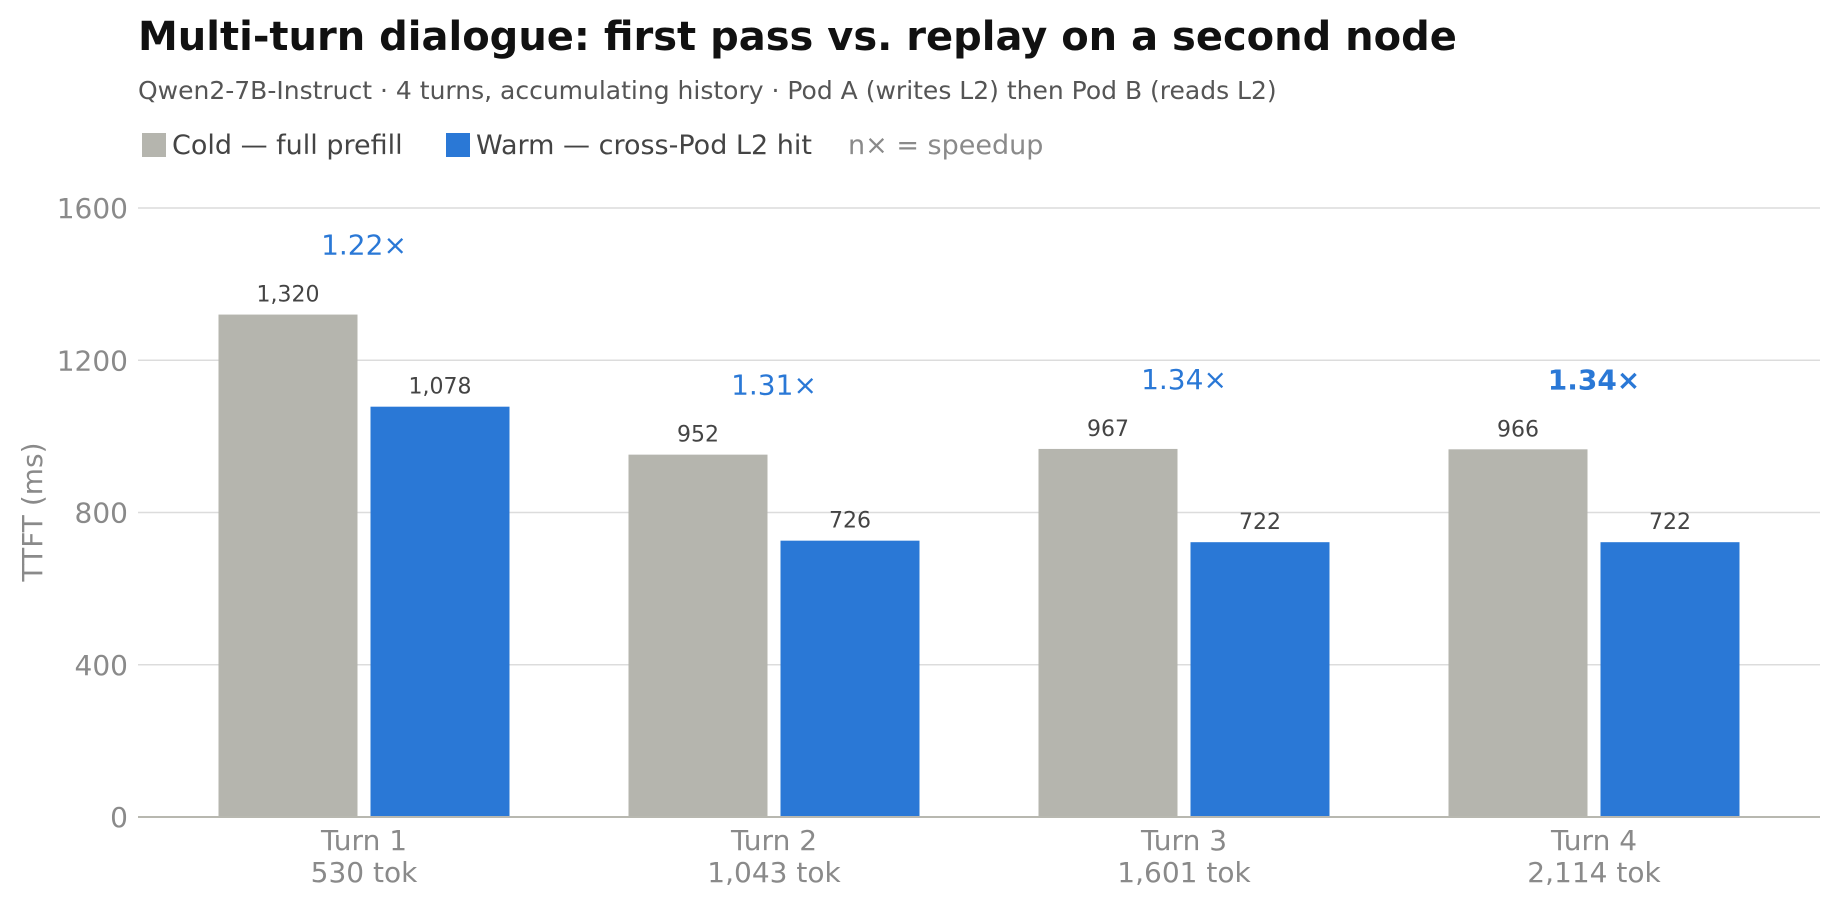 The width and height of the screenshot is (1834, 901). Describe the element at coordinates (32, 512) in the screenshot. I see `y-axis-label: TTFT (ms)` at that location.